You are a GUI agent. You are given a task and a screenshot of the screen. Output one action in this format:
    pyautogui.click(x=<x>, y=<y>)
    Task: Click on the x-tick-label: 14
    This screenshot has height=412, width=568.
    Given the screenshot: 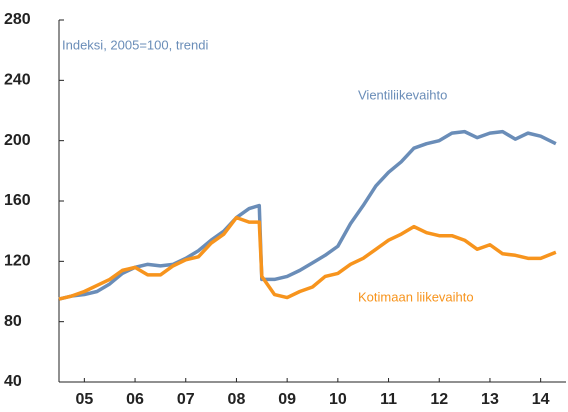 What is the action you would take?
    pyautogui.click(x=541, y=399)
    